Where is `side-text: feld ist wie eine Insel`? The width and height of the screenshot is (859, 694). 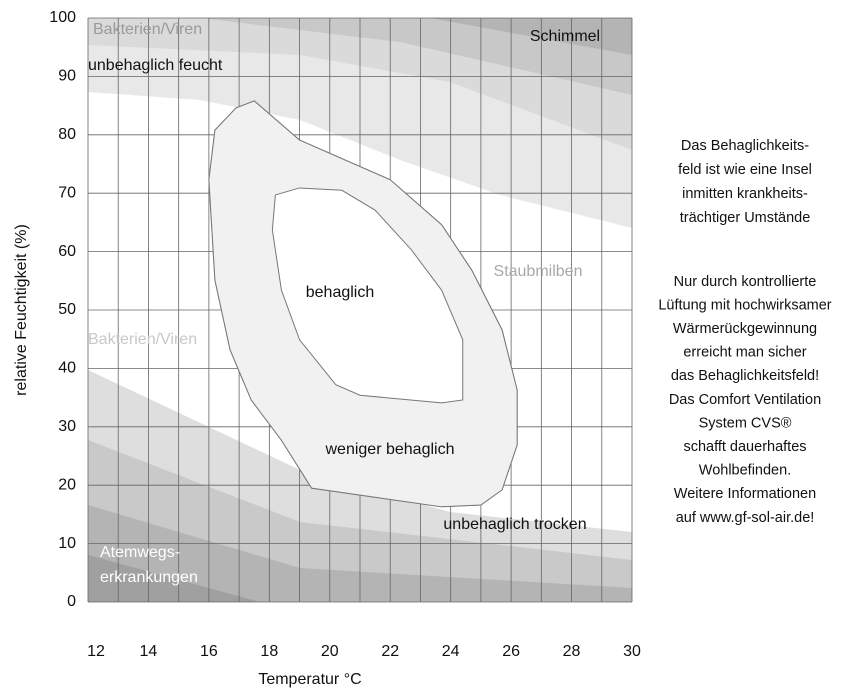
side-text: feld ist wie eine Insel is located at coordinates (745, 170).